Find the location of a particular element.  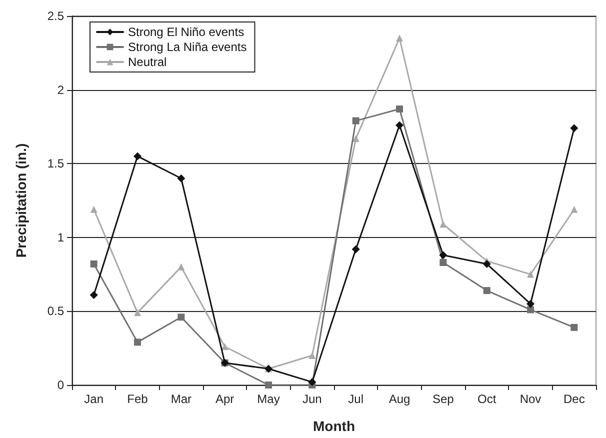

legend-label: Strong La Niña events is located at coordinates (187, 47).